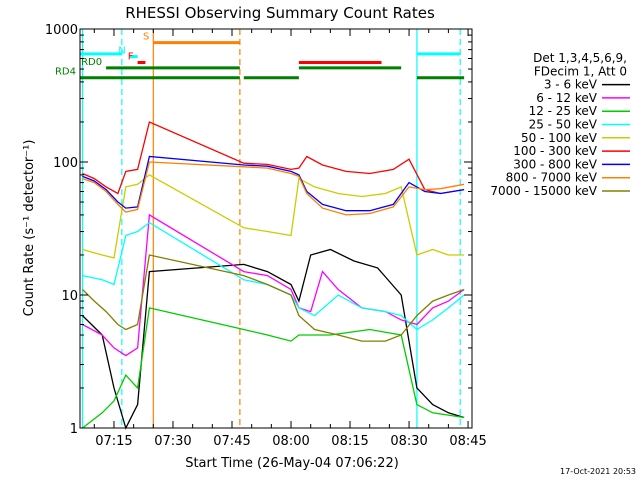 Image resolution: width=640 pixels, height=480 pixels. Describe the element at coordinates (598, 471) in the screenshot. I see `timestamp: 17-Oct-2021 20:53` at that location.